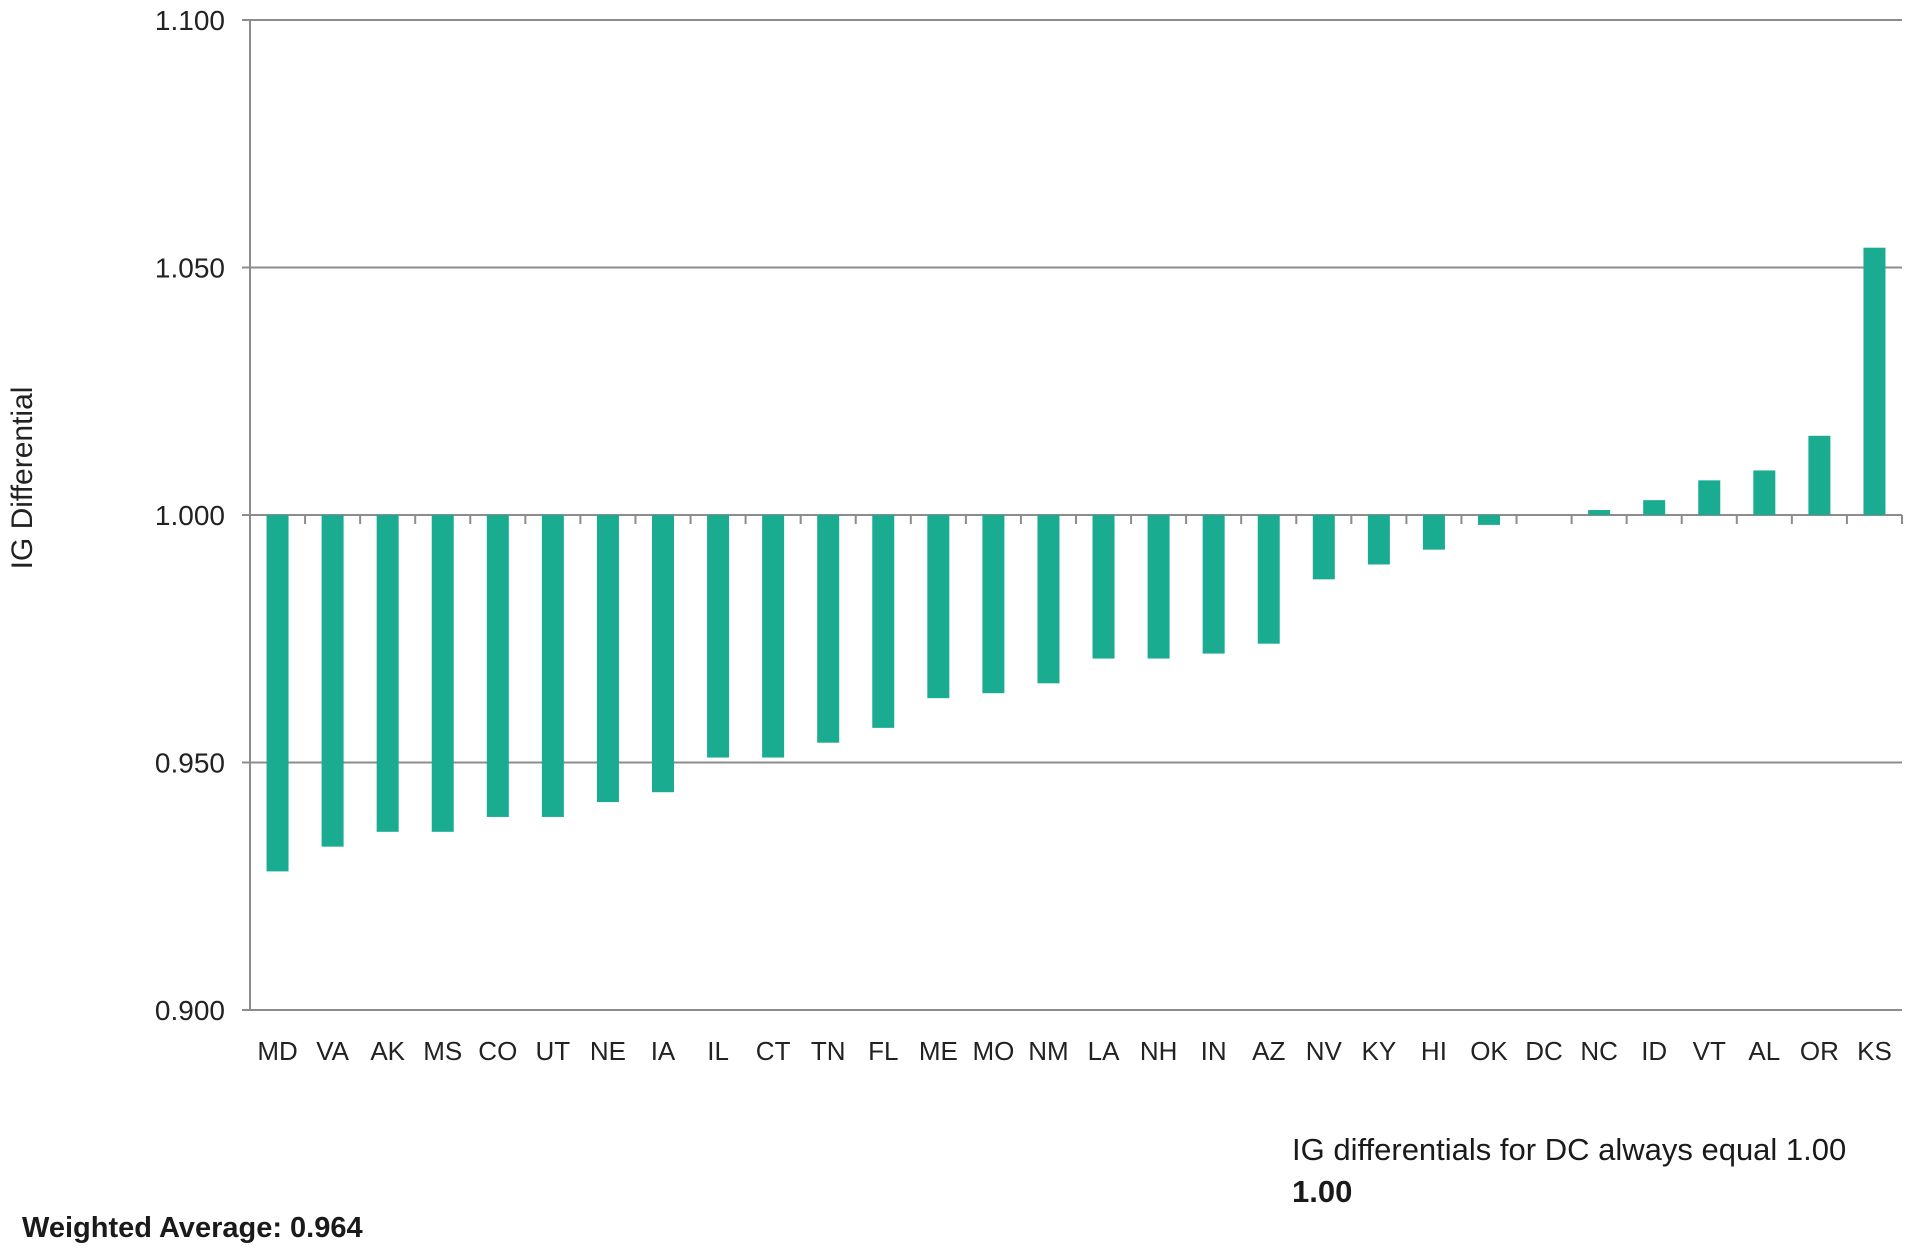 Image resolution: width=1910 pixels, height=1255 pixels. I want to click on x-category-label: DC, so click(1544, 1051).